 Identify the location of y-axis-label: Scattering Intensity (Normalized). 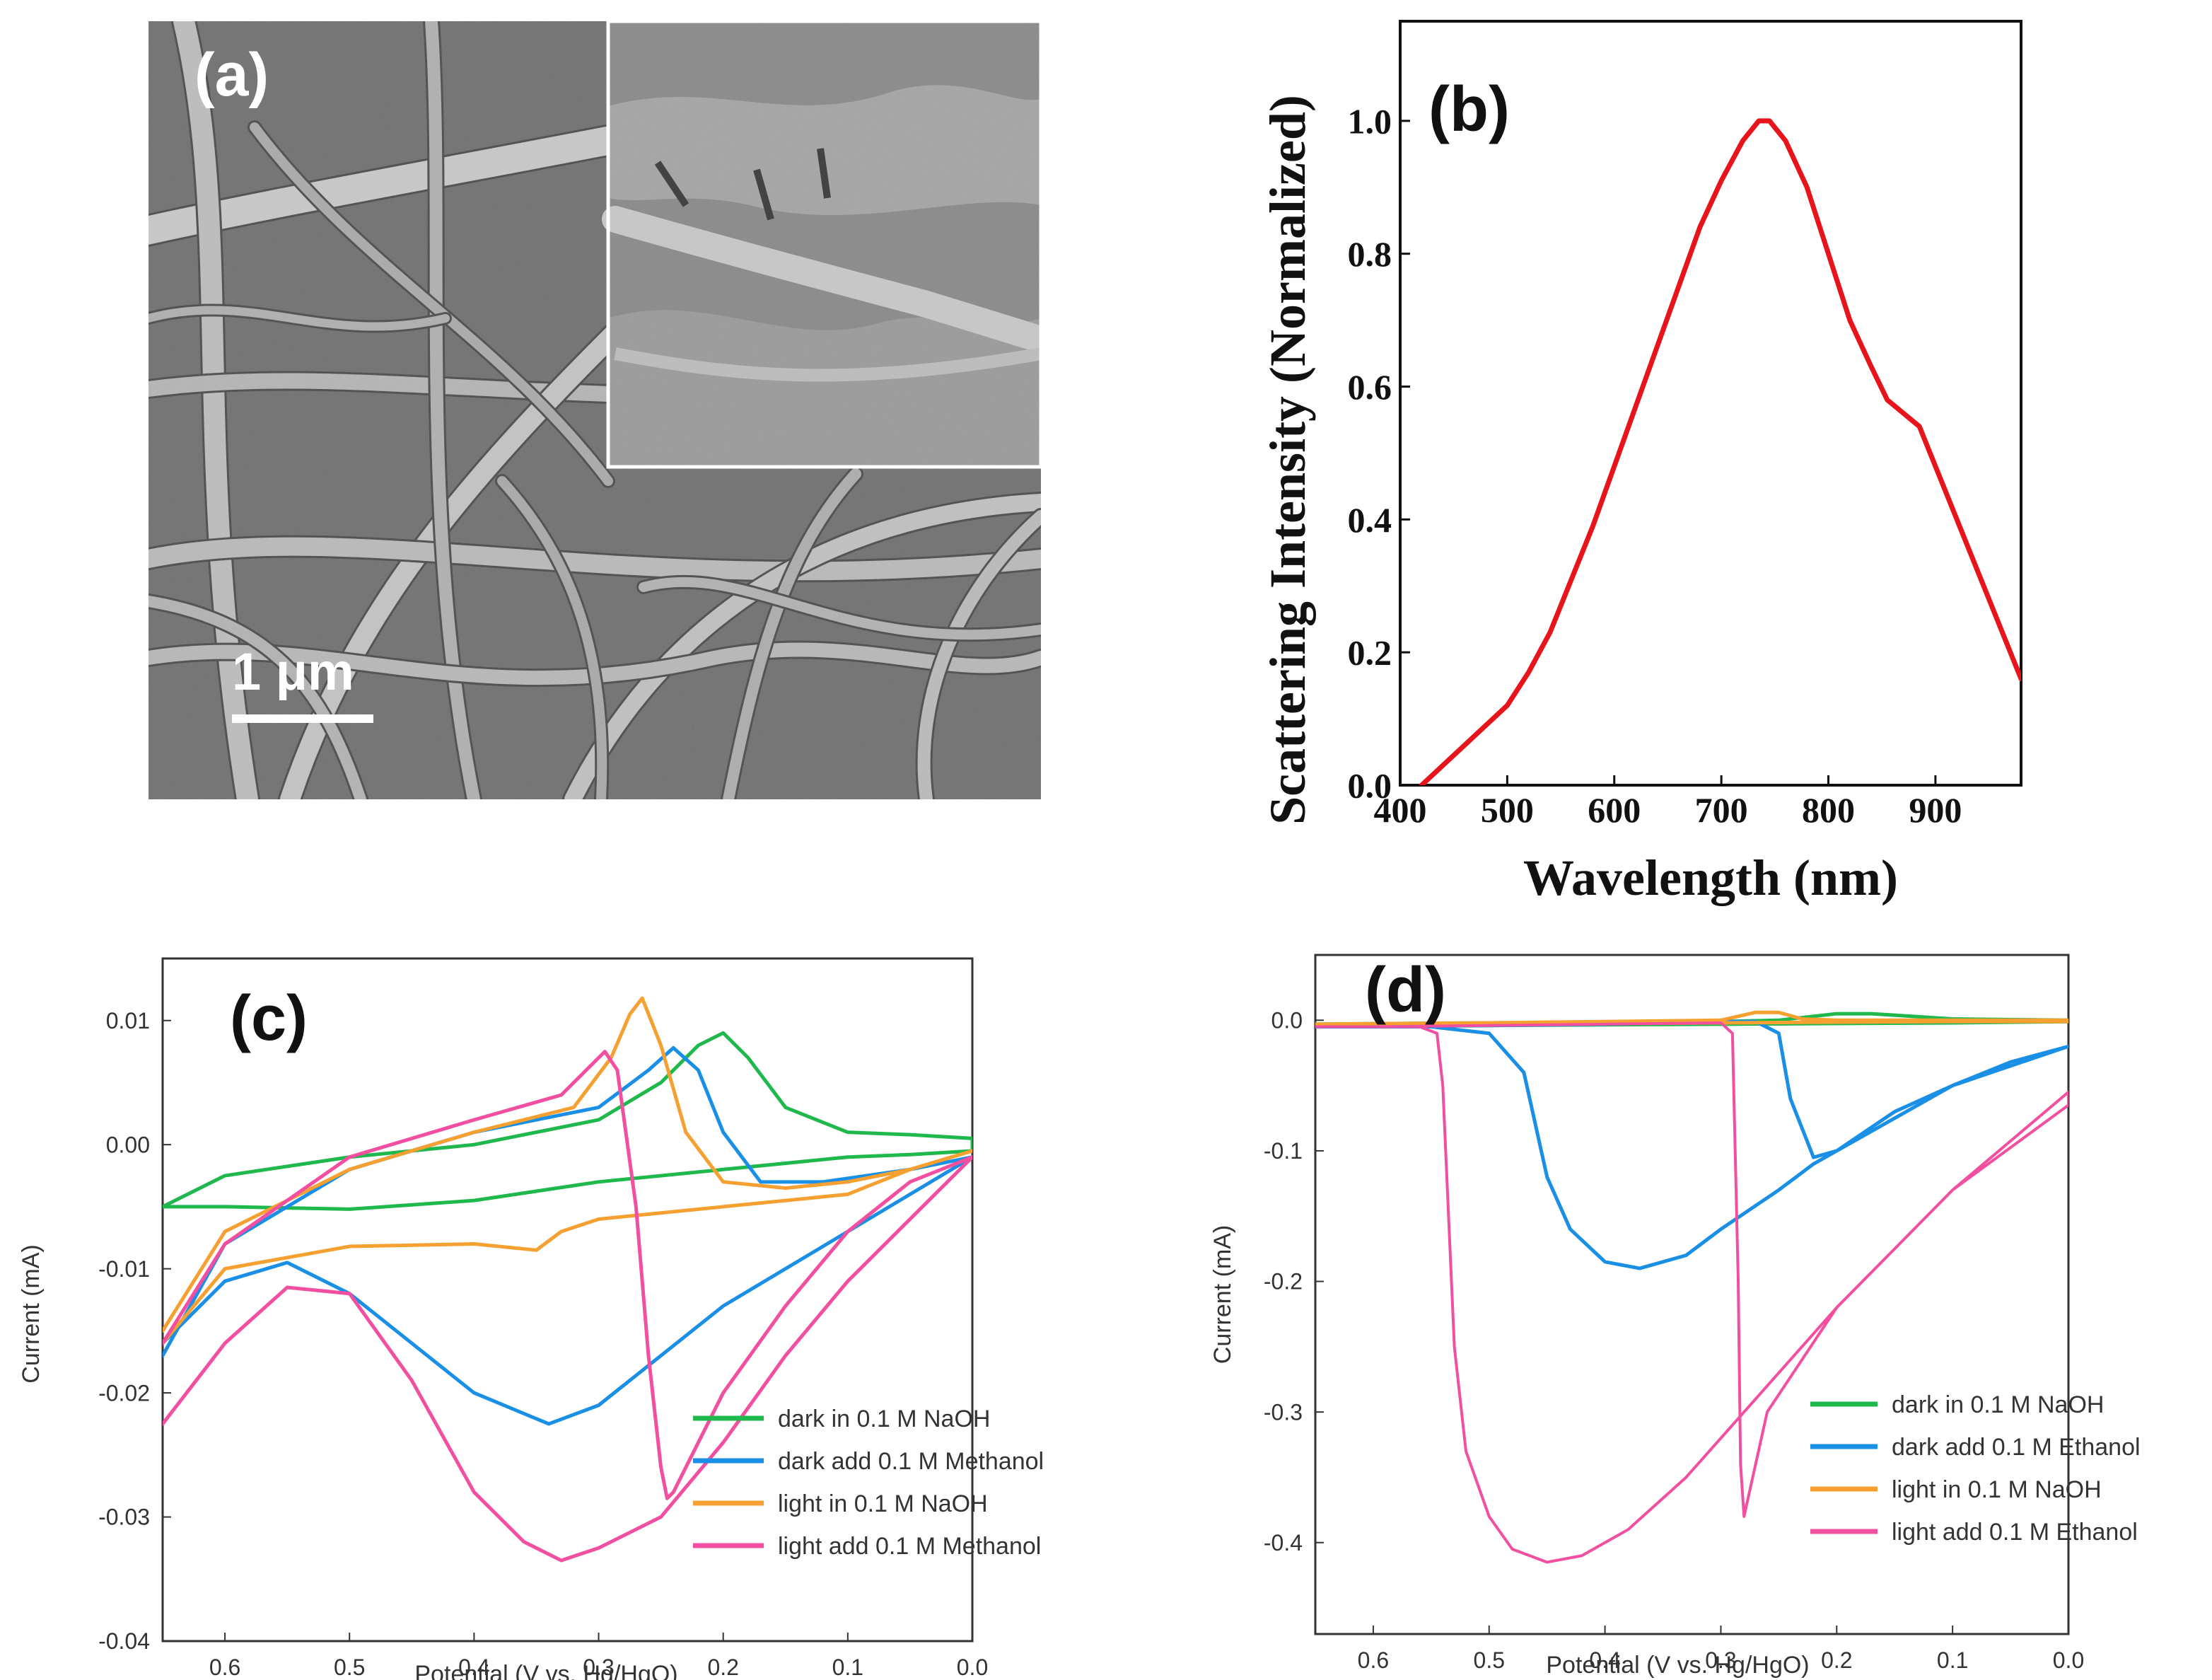
(1287, 460).